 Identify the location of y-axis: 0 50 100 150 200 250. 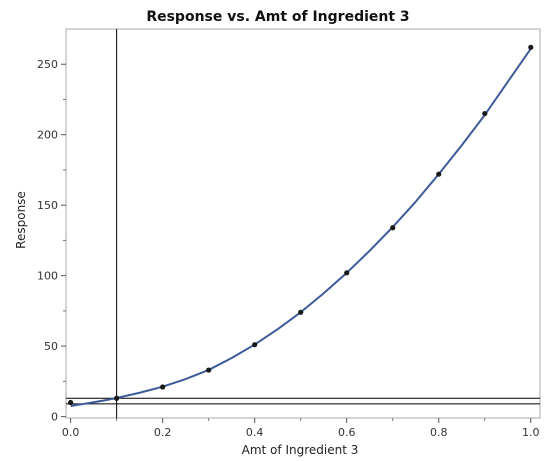
(51, 241).